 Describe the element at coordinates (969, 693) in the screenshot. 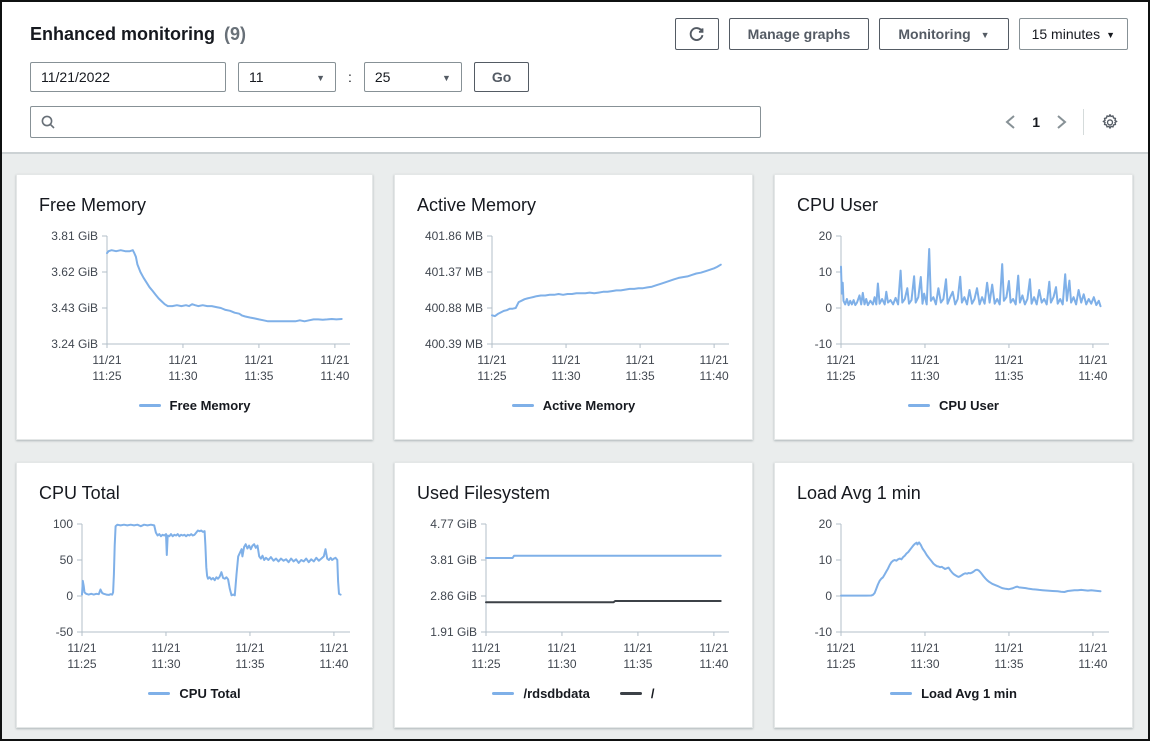

I see `legend-label: Load Avg 1 min` at that location.